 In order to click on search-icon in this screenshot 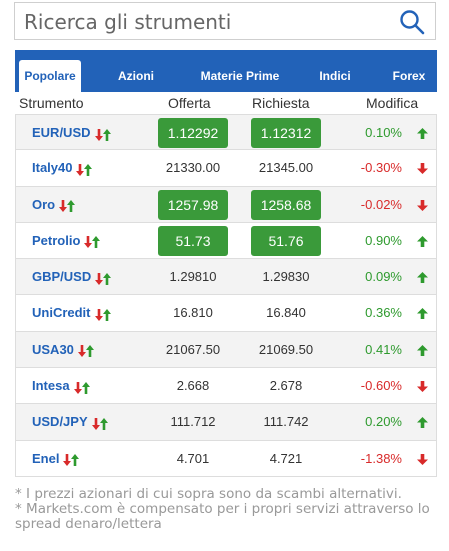, I will do `click(412, 22)`.